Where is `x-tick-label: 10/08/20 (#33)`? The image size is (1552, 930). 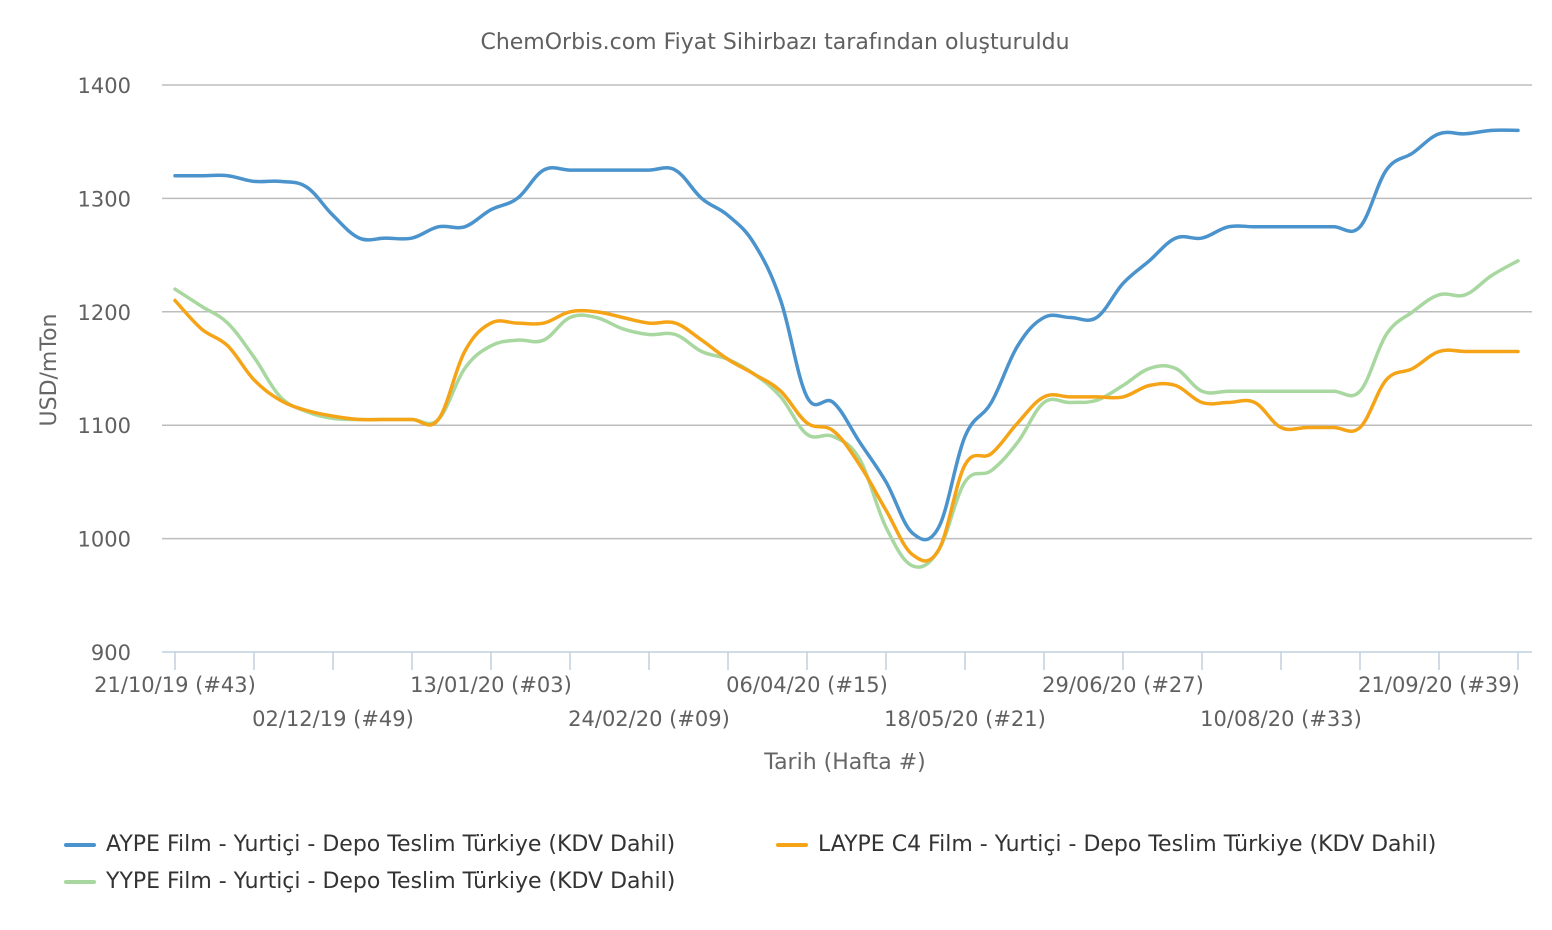 x-tick-label: 10/08/20 (#33) is located at coordinates (1281, 719).